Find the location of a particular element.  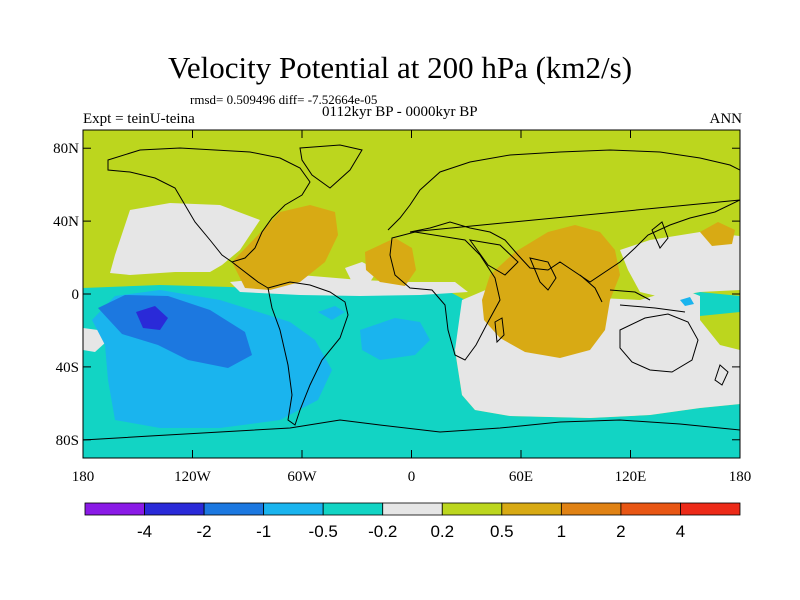

colorbar-label: 4 is located at coordinates (680, 531).